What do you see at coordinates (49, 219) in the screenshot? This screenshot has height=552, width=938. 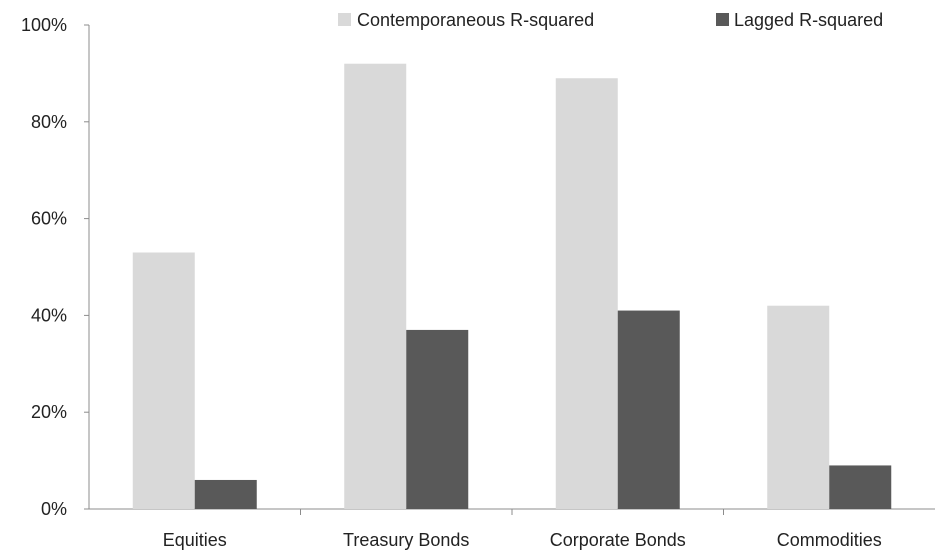 I see `y-tick-label: 60%` at bounding box center [49, 219].